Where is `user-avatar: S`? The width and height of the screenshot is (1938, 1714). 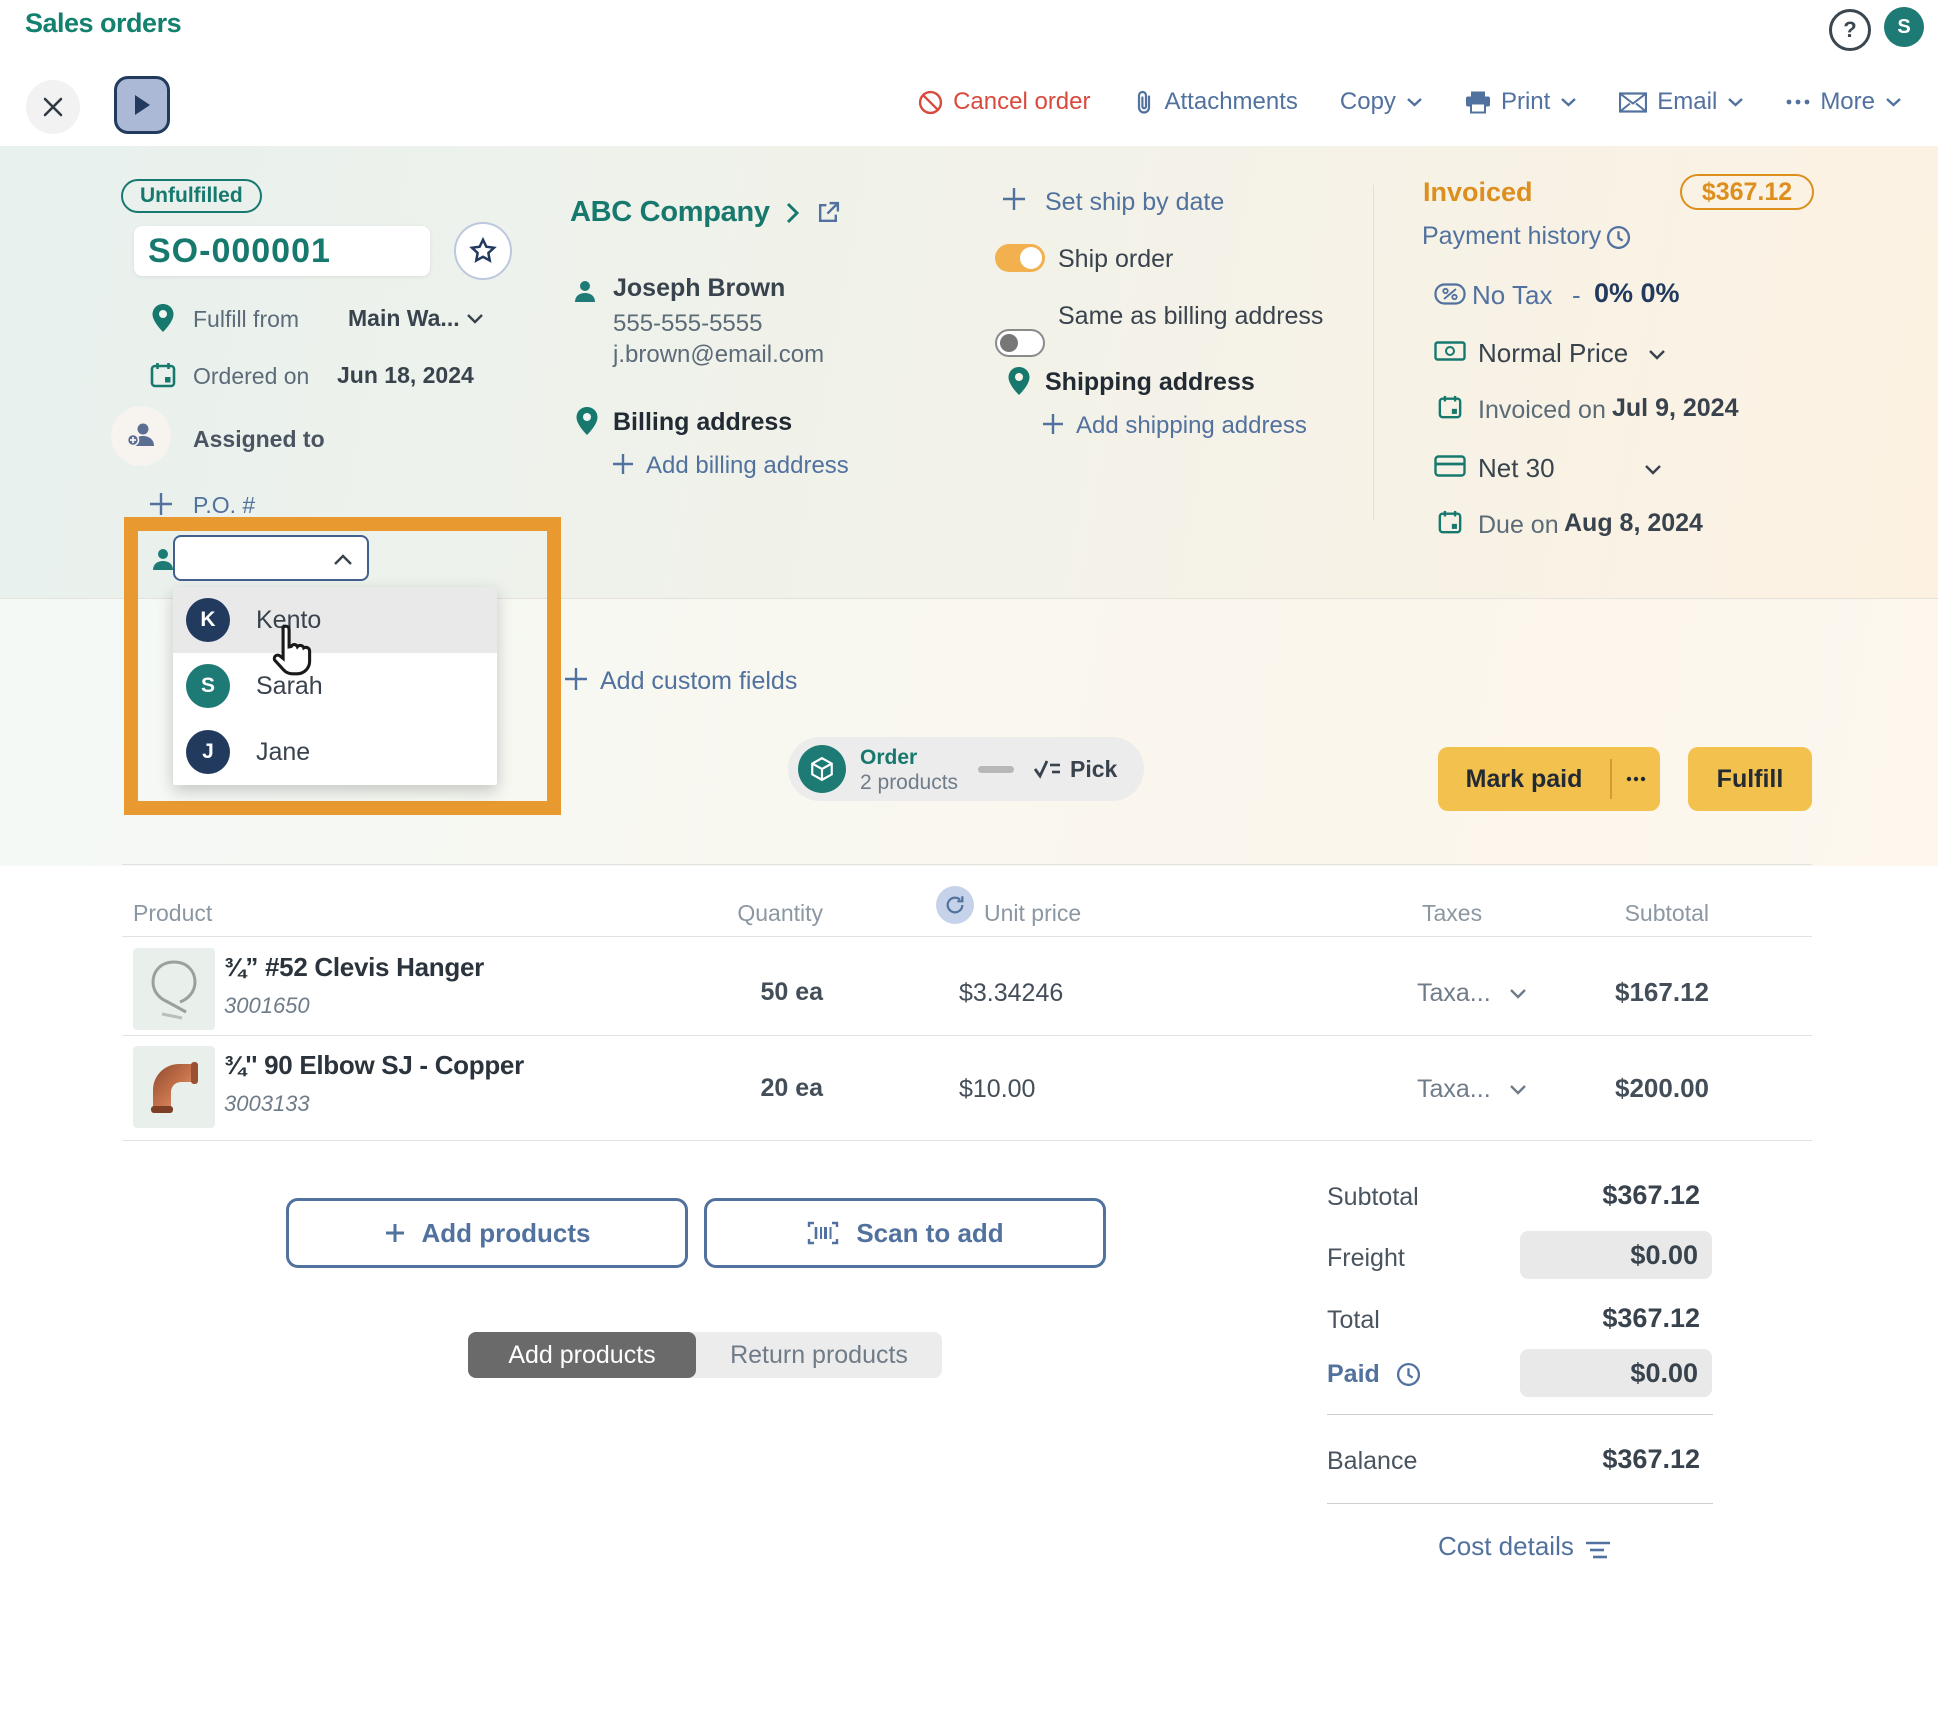 user-avatar: S is located at coordinates (1904, 27).